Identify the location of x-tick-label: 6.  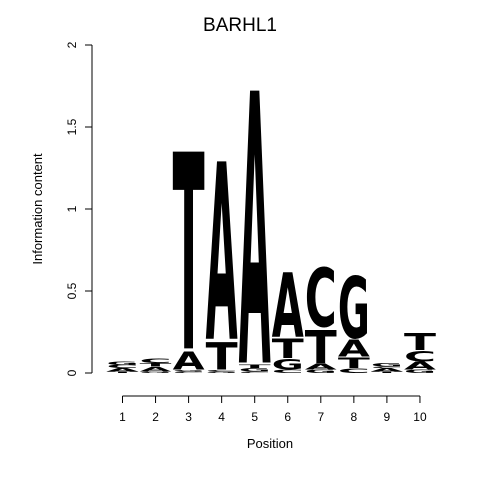
(287, 417).